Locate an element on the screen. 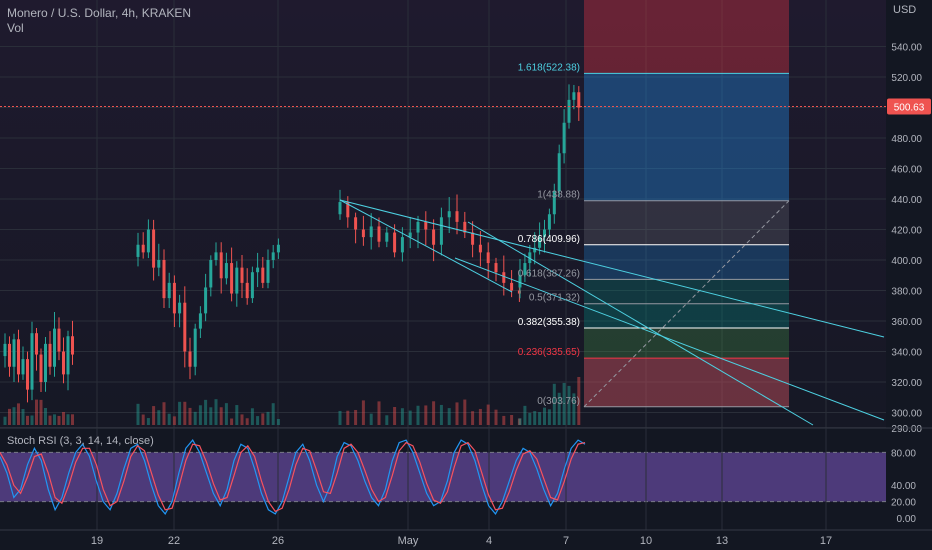 This screenshot has width=932, height=550. stoch-k-line is located at coordinates (293, 477).